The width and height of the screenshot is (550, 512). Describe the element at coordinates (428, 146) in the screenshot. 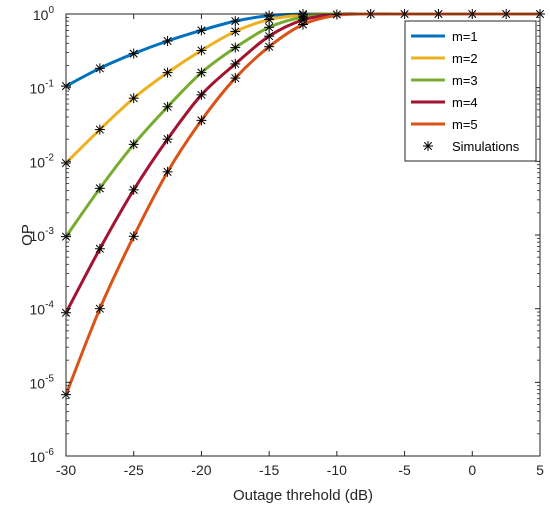

I see `legend-swatch-simulations` at that location.